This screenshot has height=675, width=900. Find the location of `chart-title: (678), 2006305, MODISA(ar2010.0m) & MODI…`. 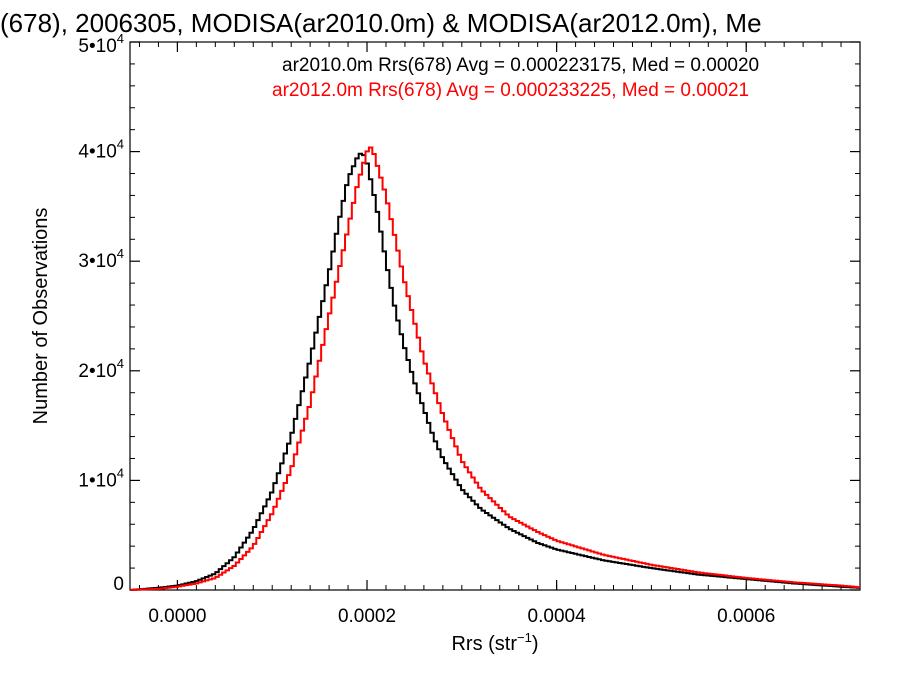

chart-title: (678), 2006305, MODISA(ar2010.0m) & MODI… is located at coordinates (381, 23).